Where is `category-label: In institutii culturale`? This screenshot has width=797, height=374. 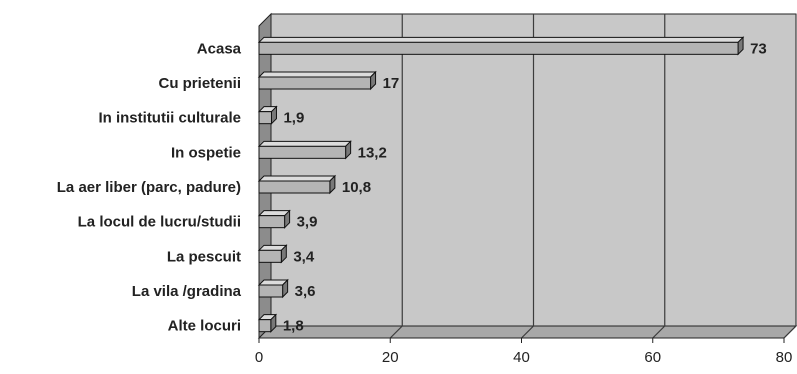 category-label: In institutii culturale is located at coordinates (169, 118).